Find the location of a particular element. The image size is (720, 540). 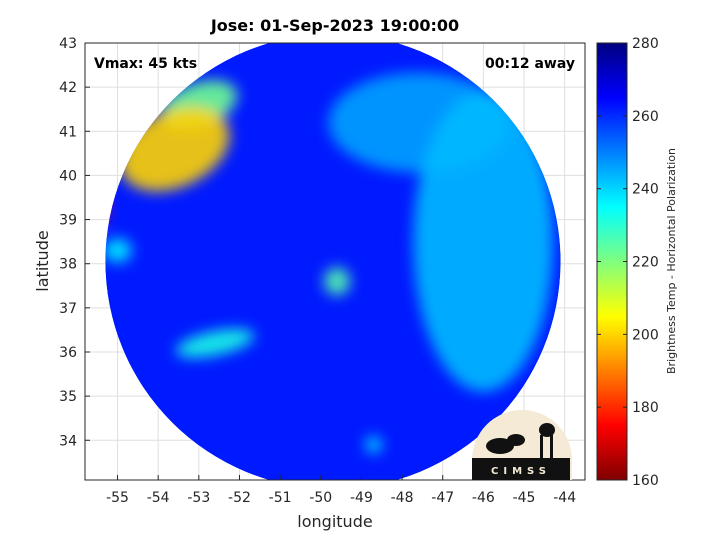

logo-band is located at coordinates (521, 469).